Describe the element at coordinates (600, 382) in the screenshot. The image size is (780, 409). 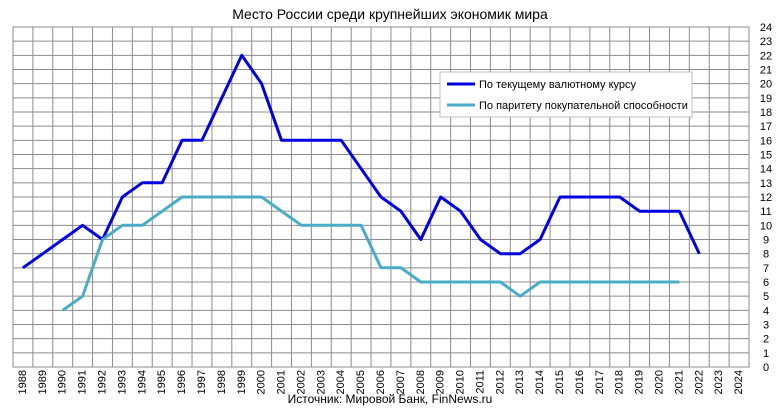
I see `x-tick-label: 2017` at that location.